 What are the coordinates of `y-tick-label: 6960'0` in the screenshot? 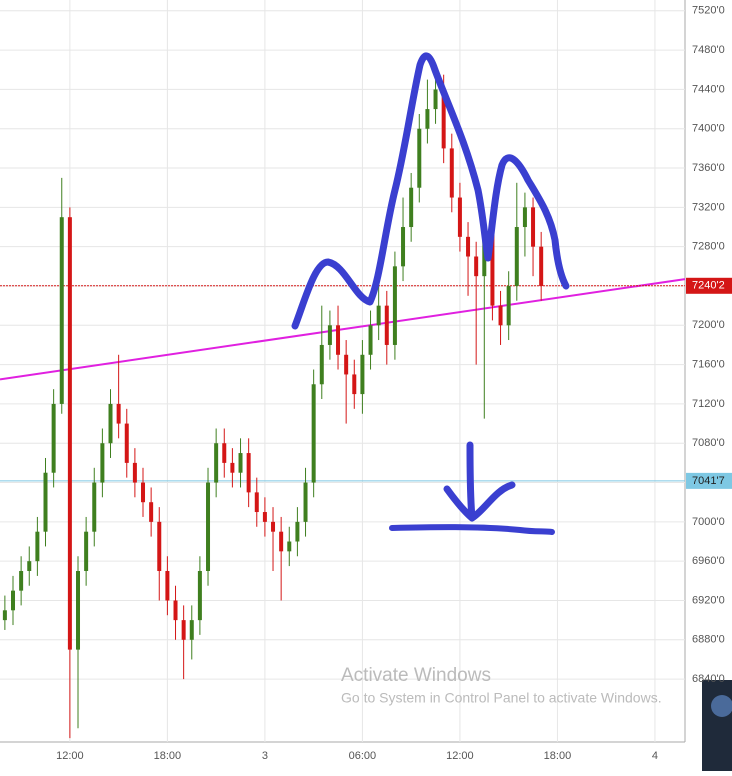 It's located at (708, 561).